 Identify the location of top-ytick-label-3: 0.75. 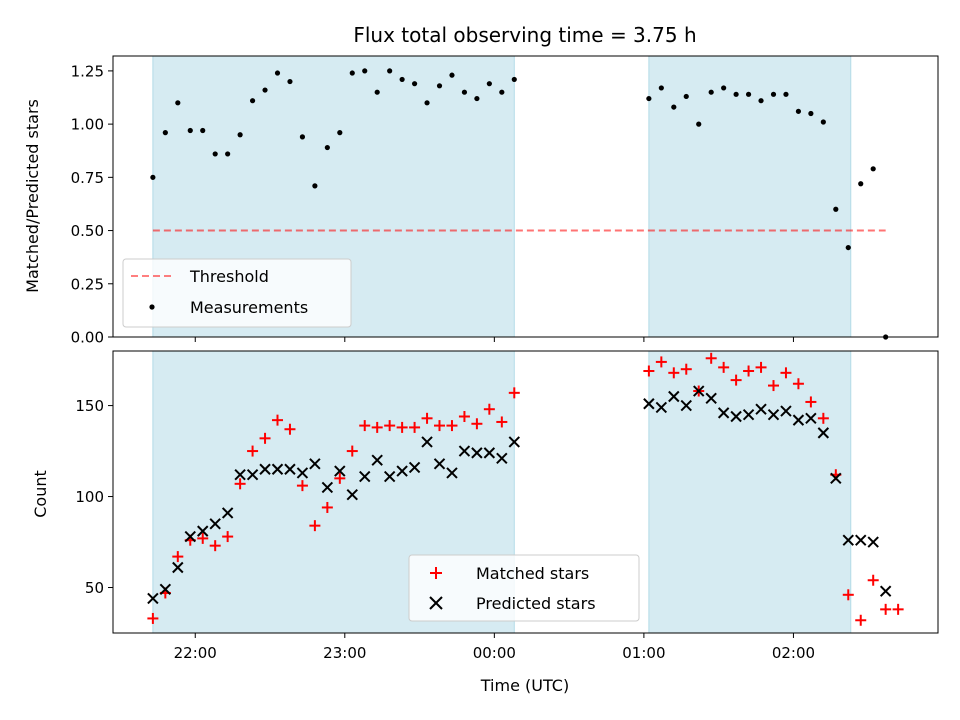
(87, 178).